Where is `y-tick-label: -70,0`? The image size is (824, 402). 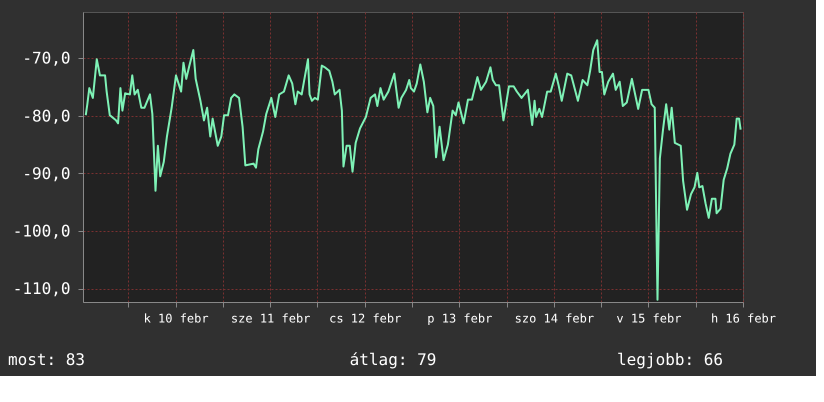 y-tick-label: -70,0 is located at coordinates (46, 58).